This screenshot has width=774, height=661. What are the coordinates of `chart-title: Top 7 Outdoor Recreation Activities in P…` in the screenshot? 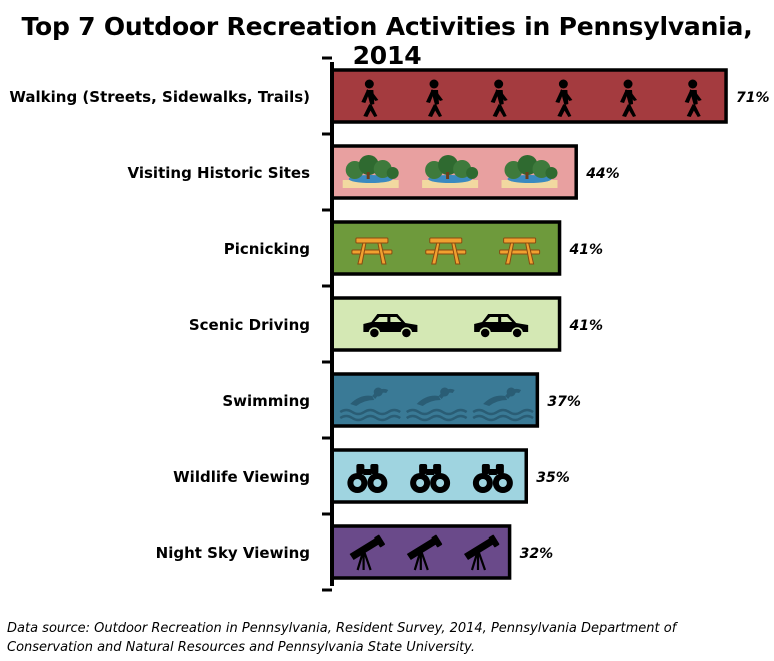 It's located at (387, 41).